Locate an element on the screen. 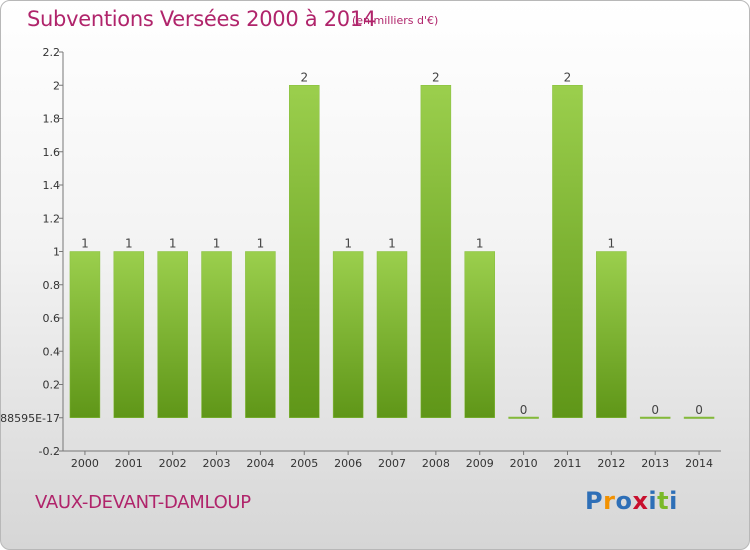 The image size is (750, 550). logo-letter: x is located at coordinates (640, 501).